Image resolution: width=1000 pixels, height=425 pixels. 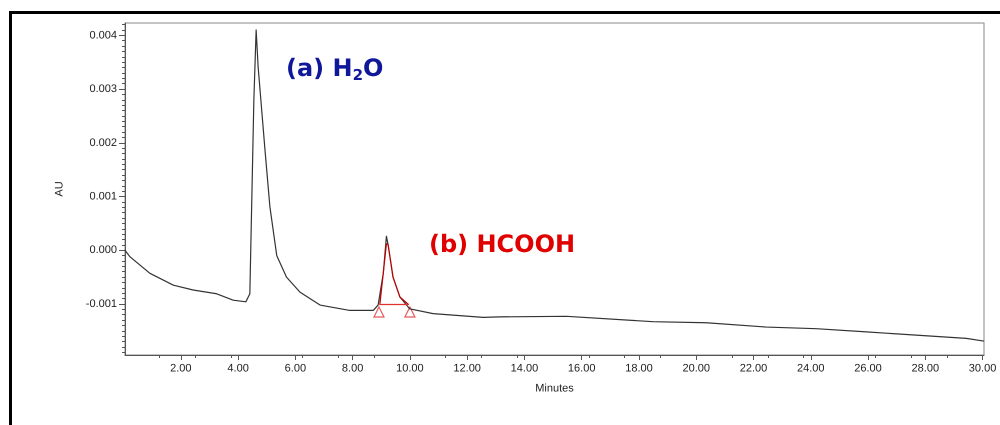 What do you see at coordinates (295, 368) in the screenshot?
I see `x-tick-label: 6.00` at bounding box center [295, 368].